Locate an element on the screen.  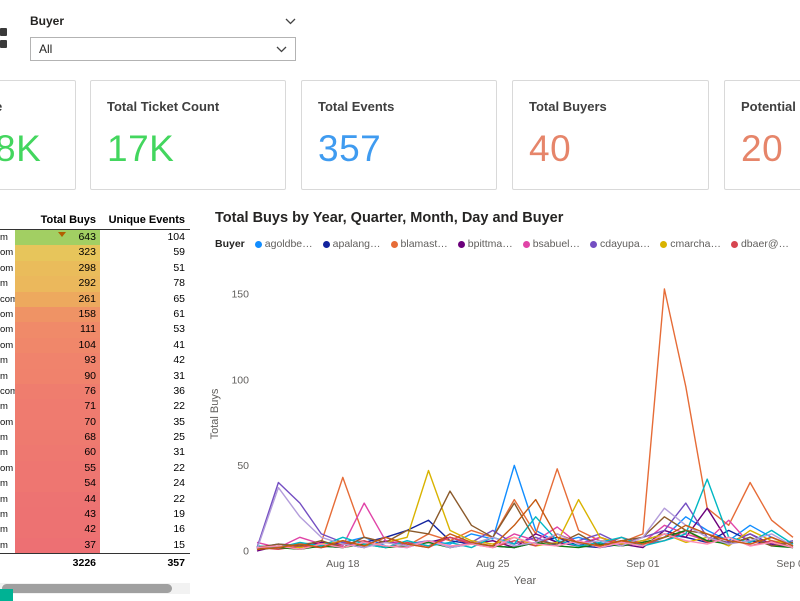
table-row: com 76 36 is located at coordinates (95, 391).